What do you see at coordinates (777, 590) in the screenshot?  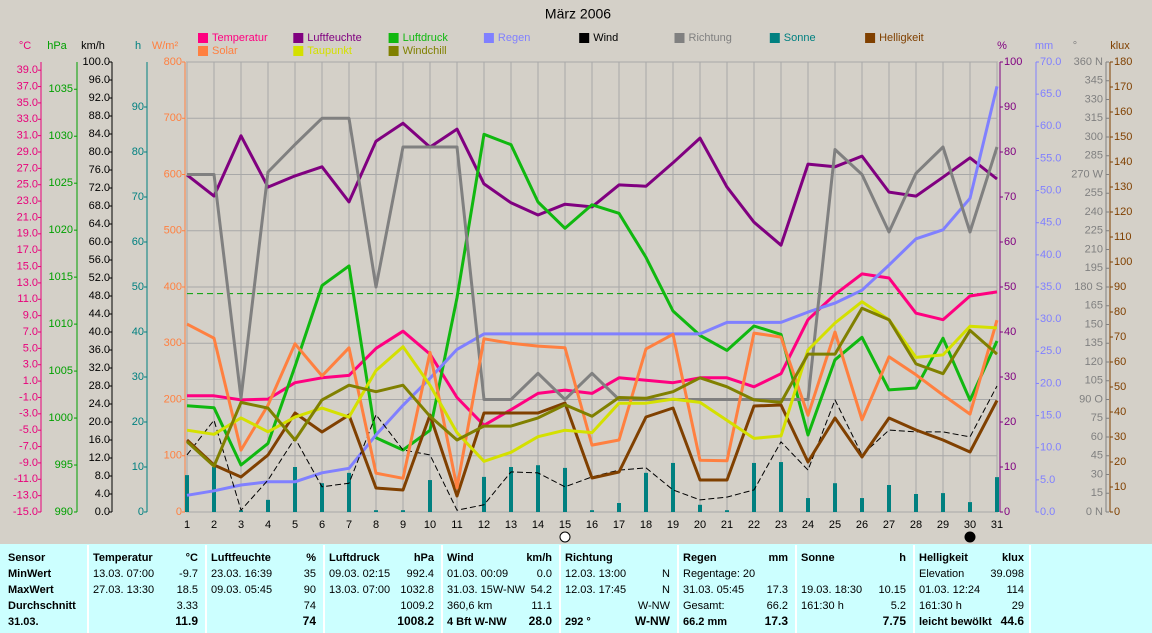 I see `table-value: 17.3` at bounding box center [777, 590].